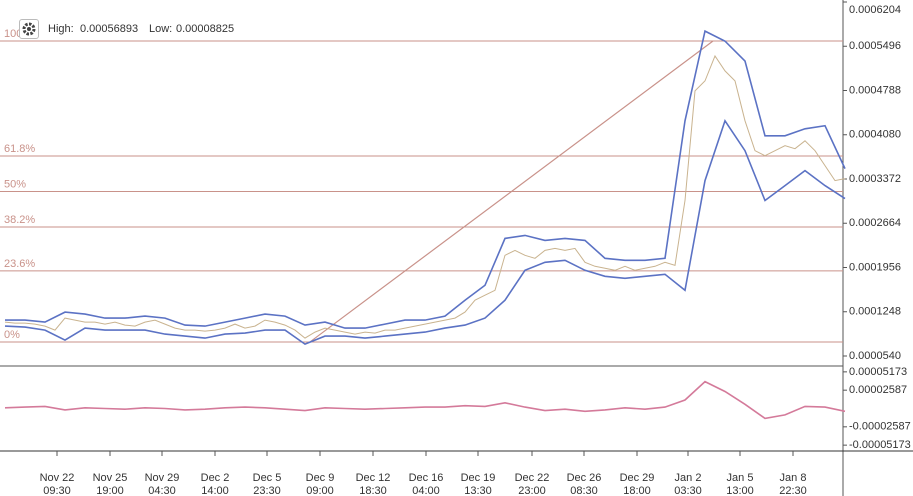 The image size is (913, 496). I want to click on x-tick-date: Nov 22, so click(57, 478).